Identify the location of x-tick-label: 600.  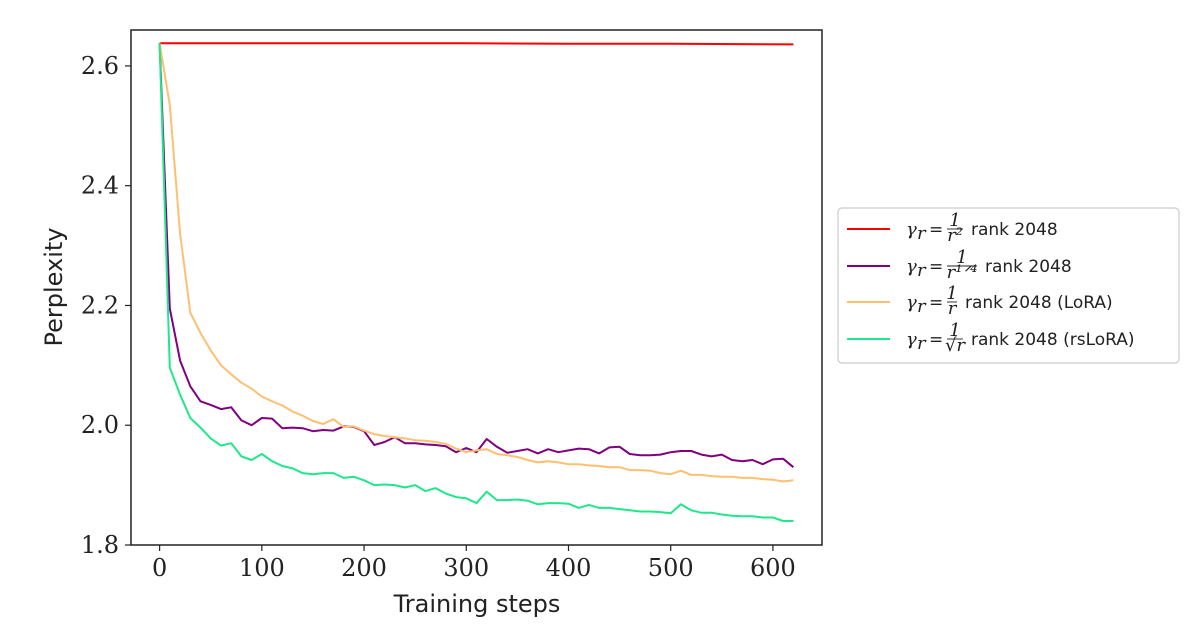
(773, 568).